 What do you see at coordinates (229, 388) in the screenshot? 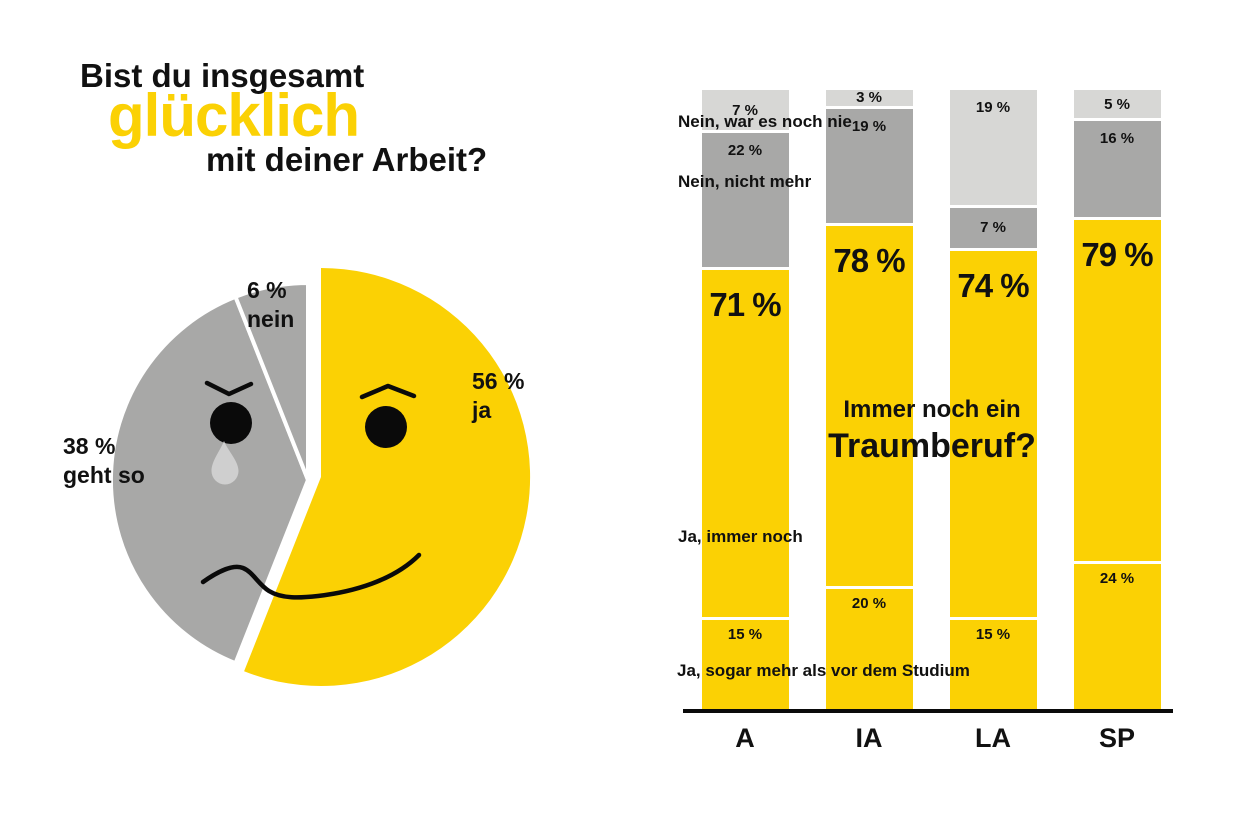
I see `sad-eyebrow-icon` at bounding box center [229, 388].